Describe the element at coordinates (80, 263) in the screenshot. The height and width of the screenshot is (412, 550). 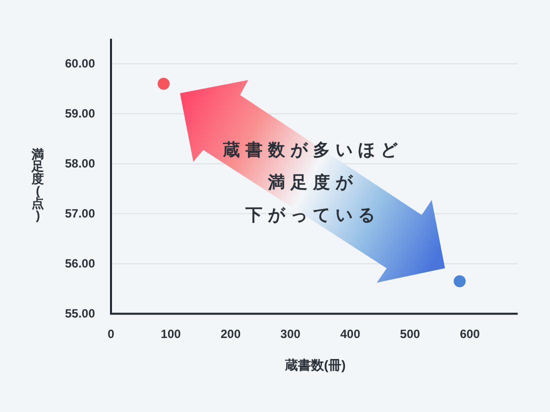
I see `y-tick-label: 56.00` at that location.